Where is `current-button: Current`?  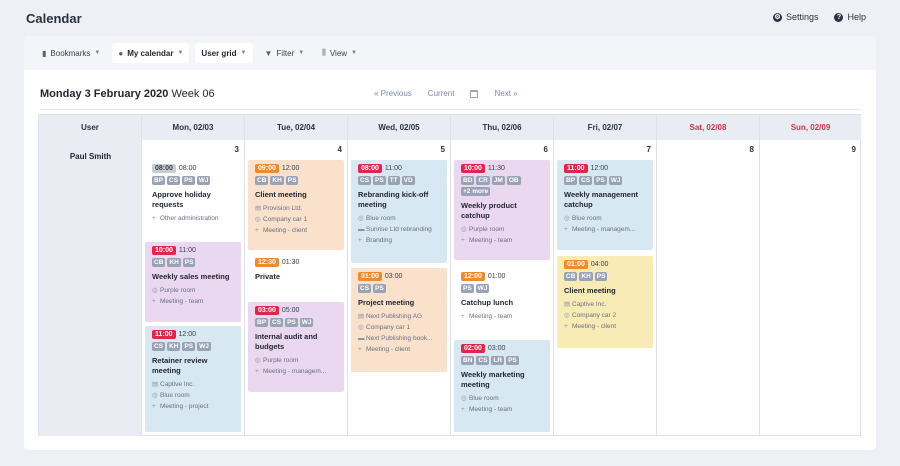 current-button: Current is located at coordinates (441, 93).